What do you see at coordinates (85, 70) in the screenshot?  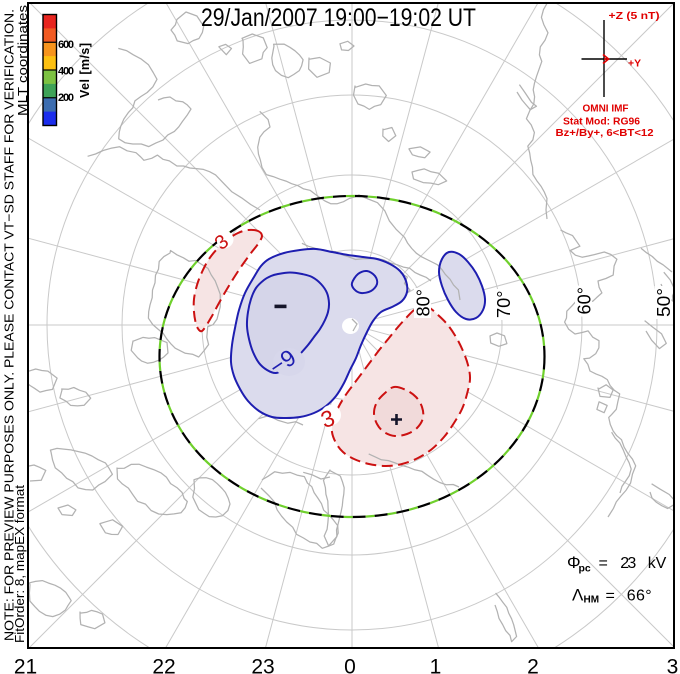 I see `svg-text: Vel [m/s]` at bounding box center [85, 70].